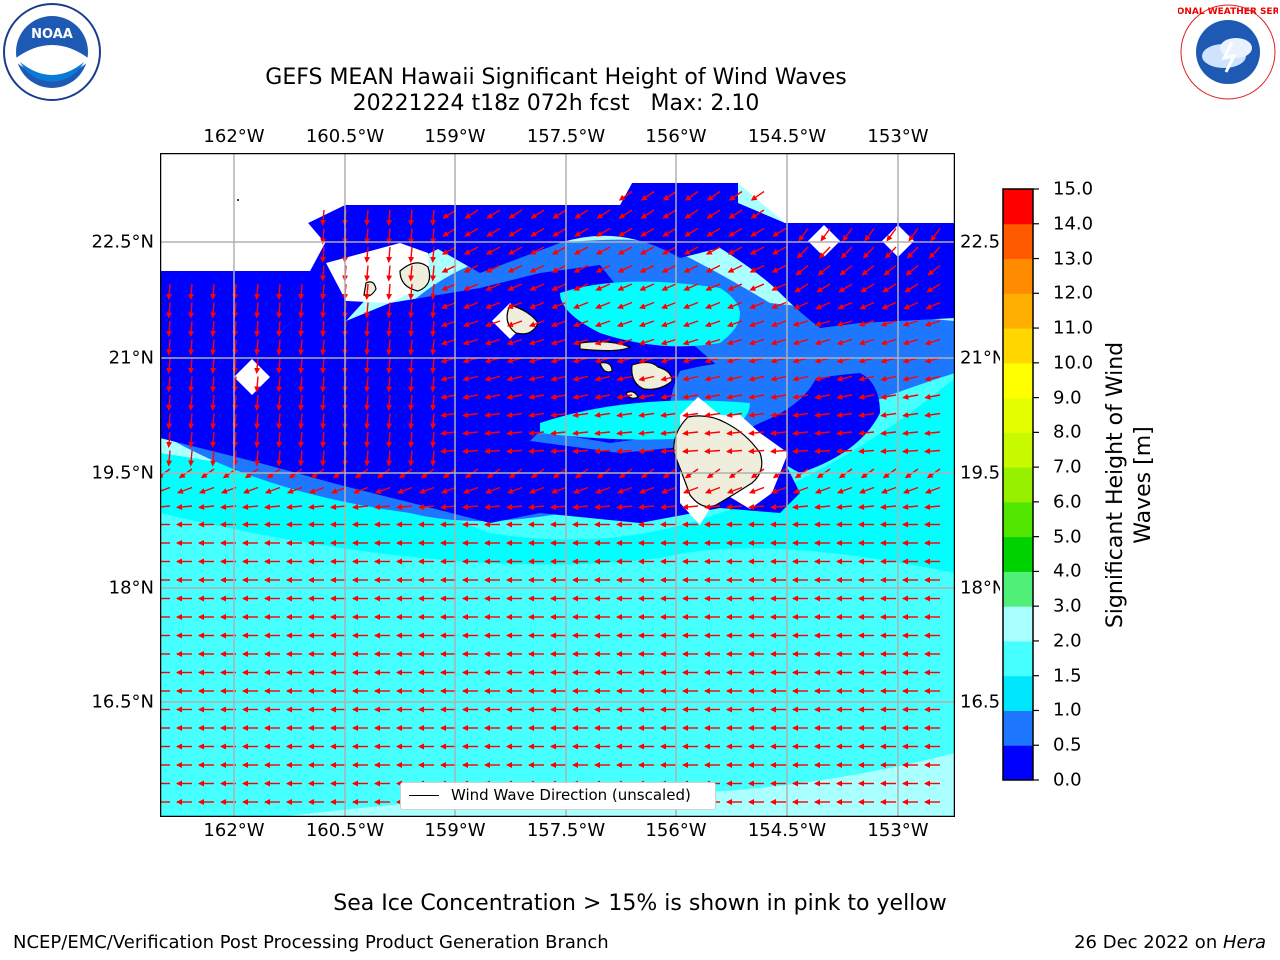 The image size is (1280, 960). What do you see at coordinates (1067, 710) in the screenshot?
I see `colorbar-tick-label: 1.0` at bounding box center [1067, 710].